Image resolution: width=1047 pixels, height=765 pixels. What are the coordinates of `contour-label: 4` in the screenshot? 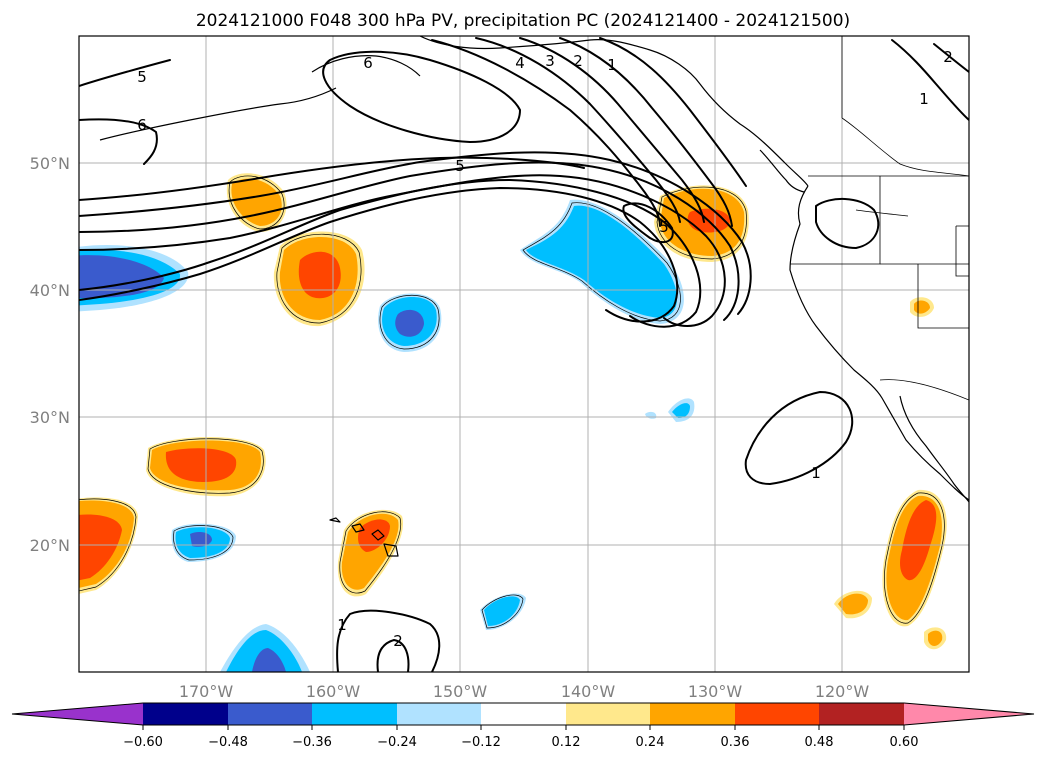 It's located at (520, 63).